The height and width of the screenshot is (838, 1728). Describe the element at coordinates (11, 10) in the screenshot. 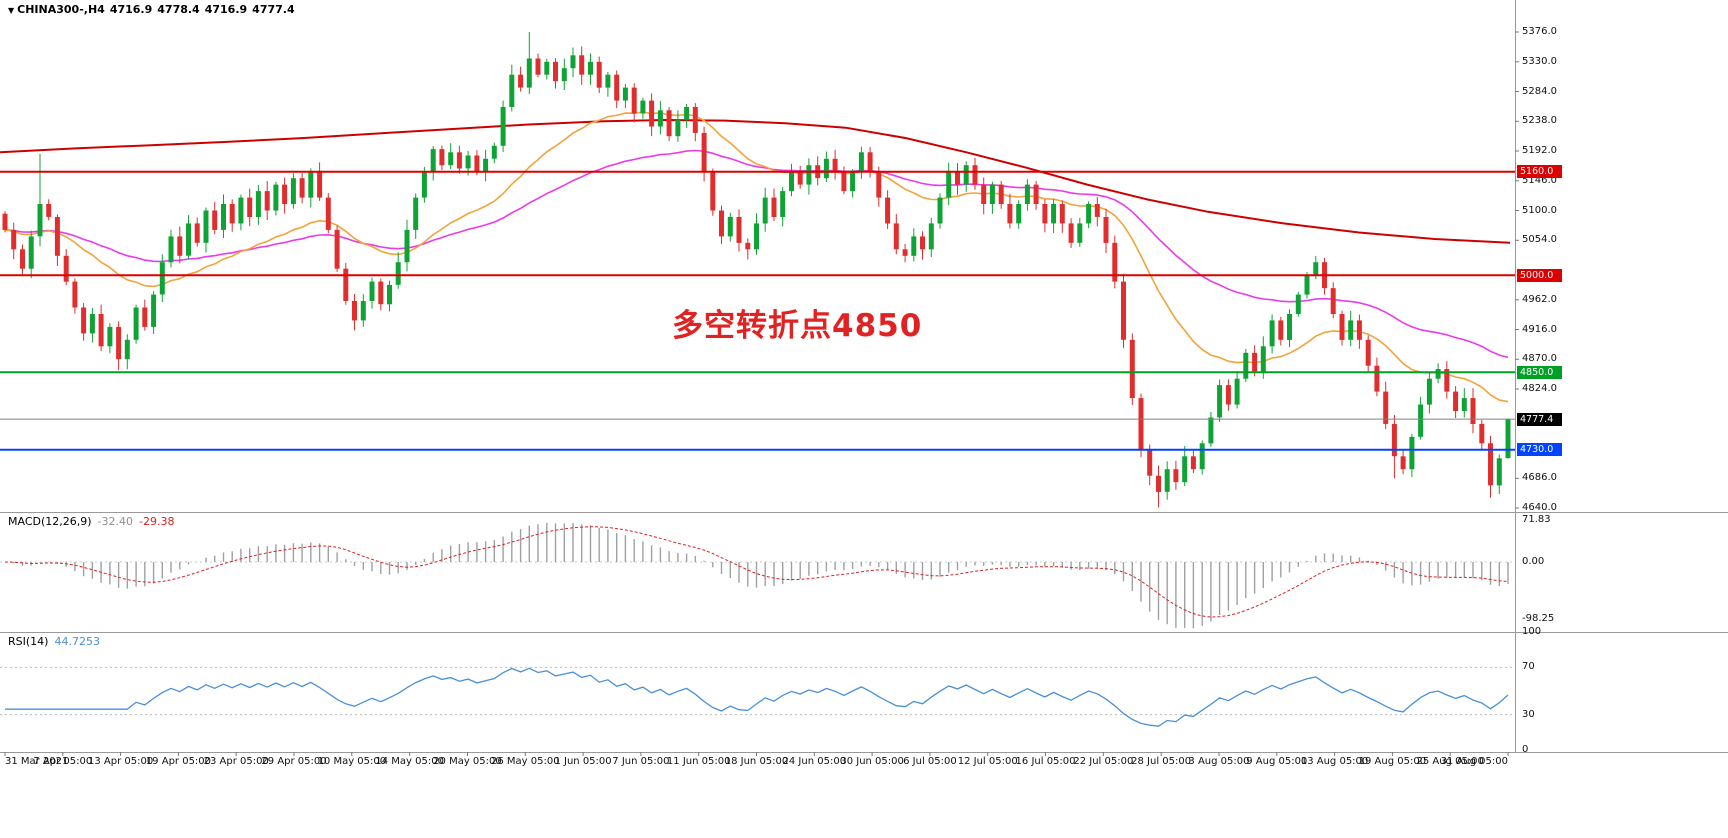

I see `dropdown-arrow-icon: ▼` at that location.